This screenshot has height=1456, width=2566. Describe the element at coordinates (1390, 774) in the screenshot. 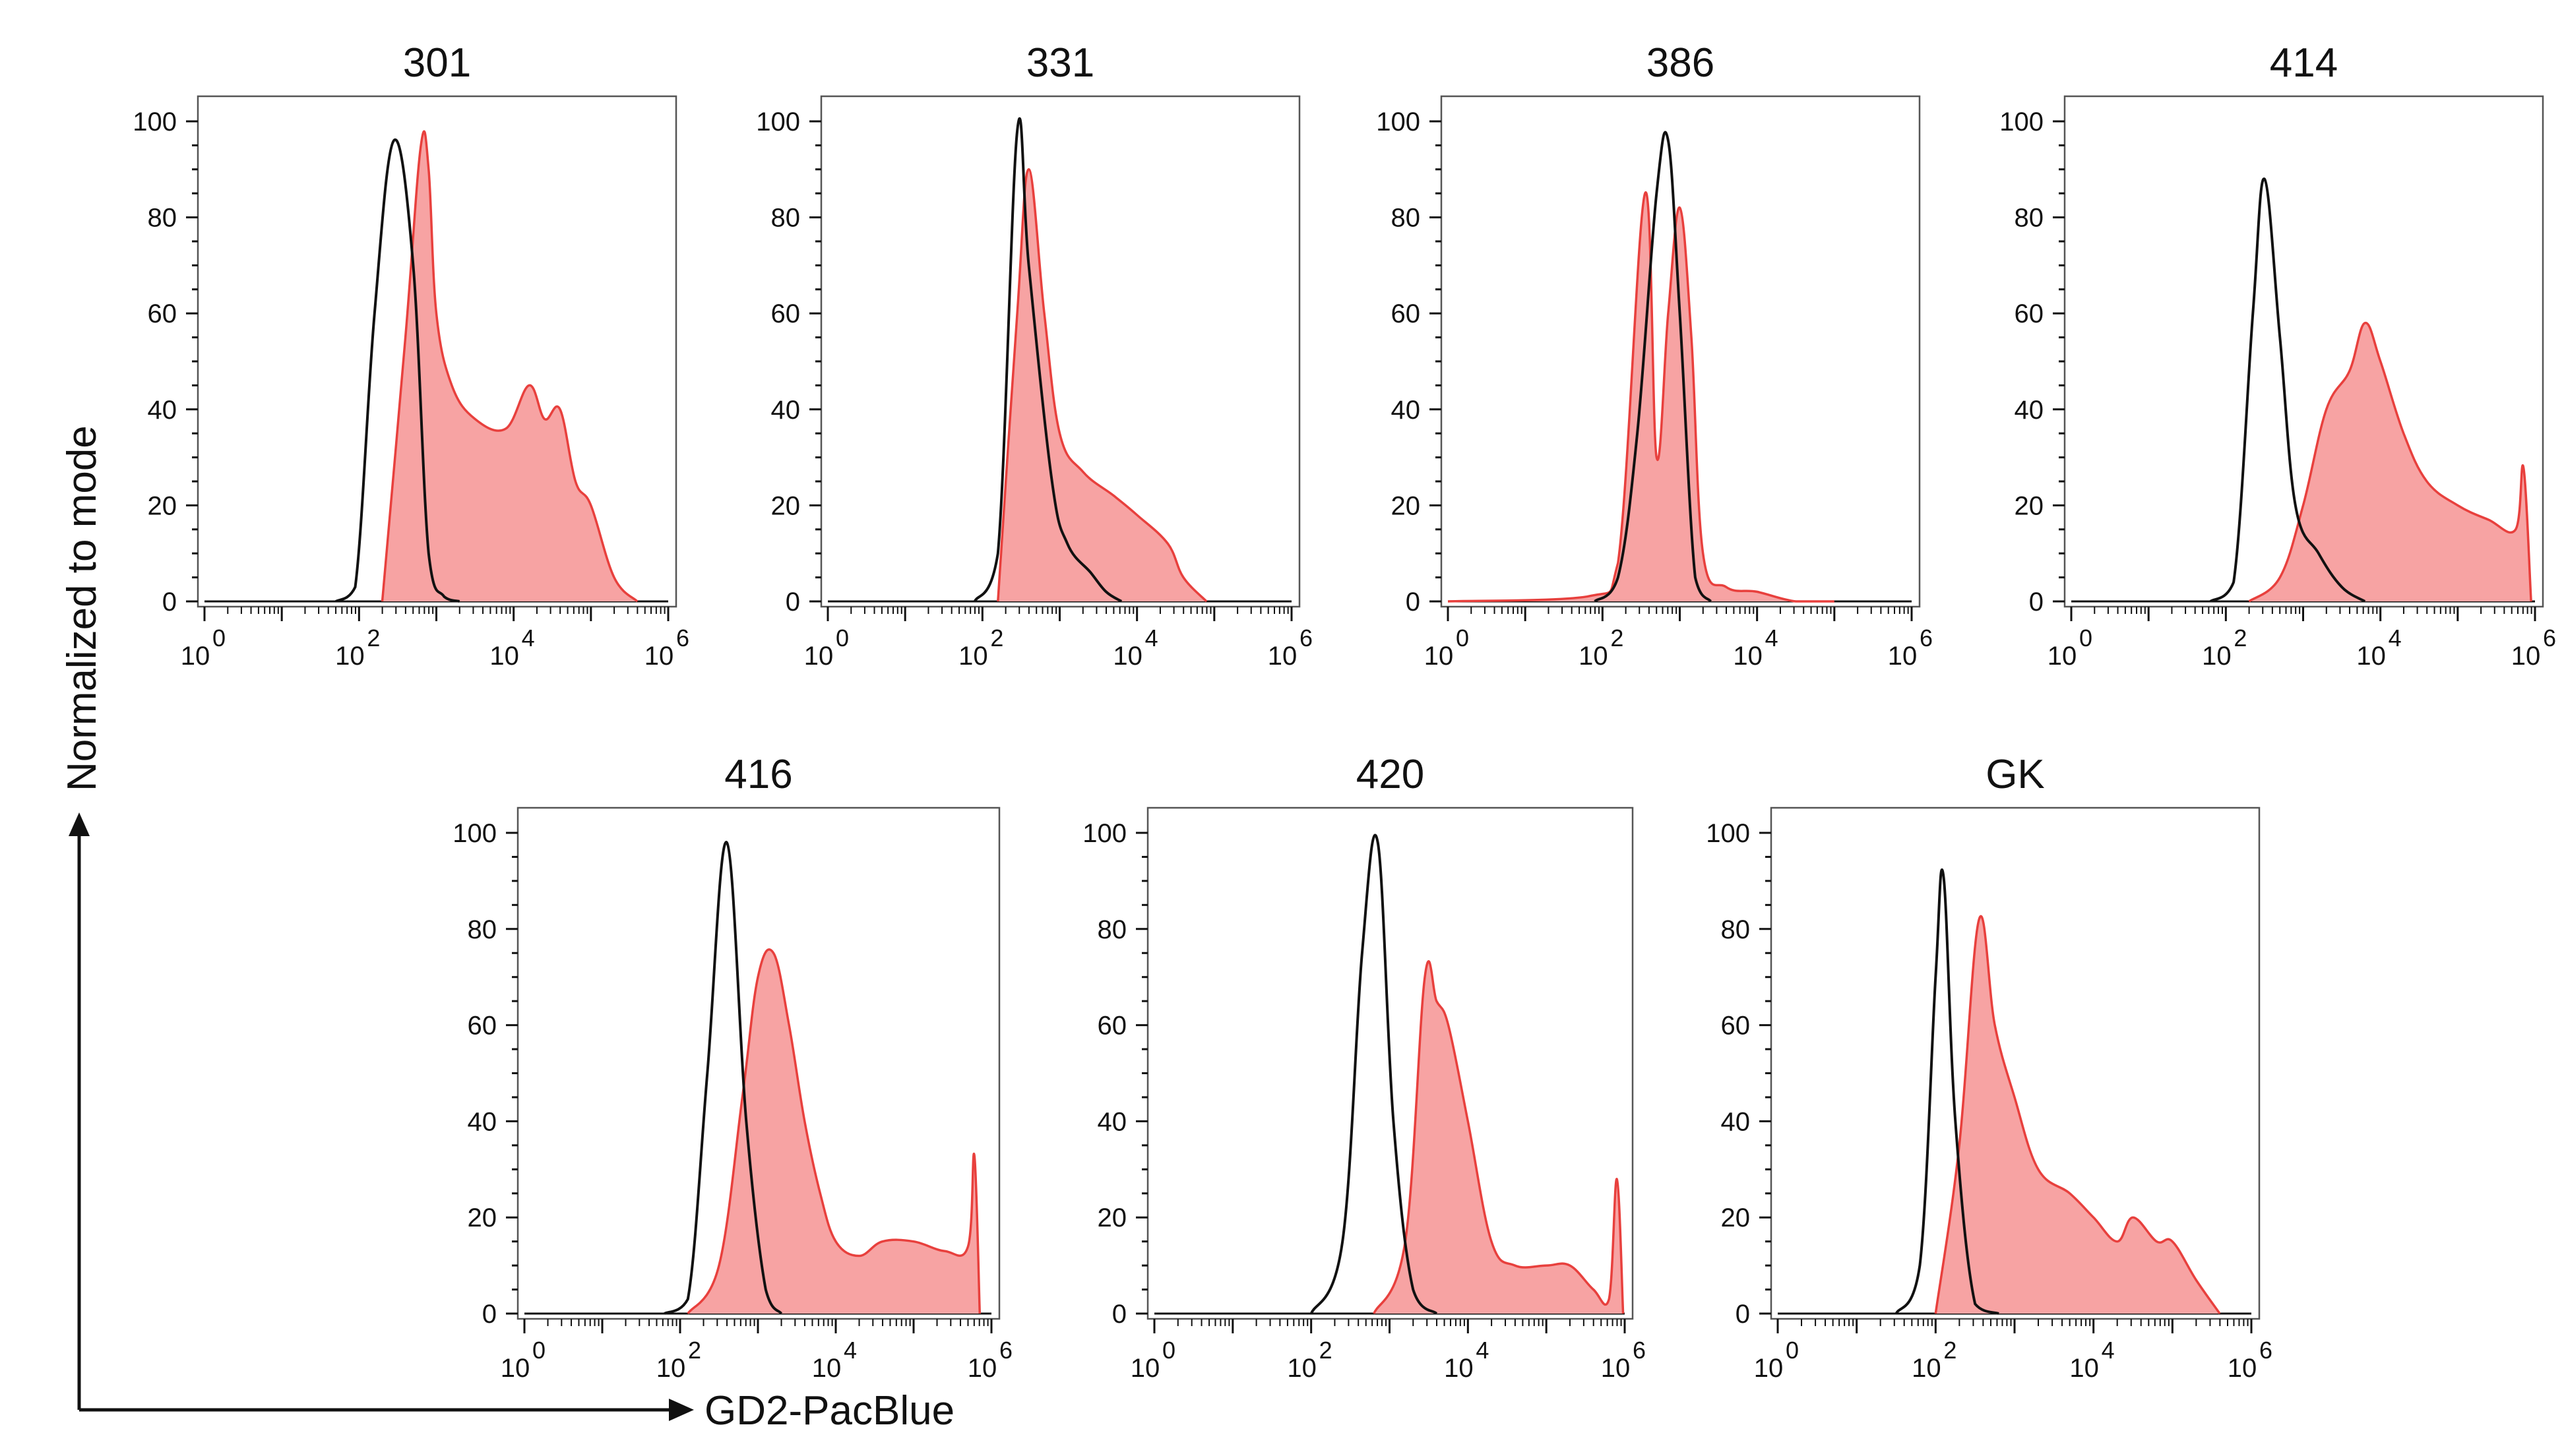

I see `panel-title: 420` at that location.